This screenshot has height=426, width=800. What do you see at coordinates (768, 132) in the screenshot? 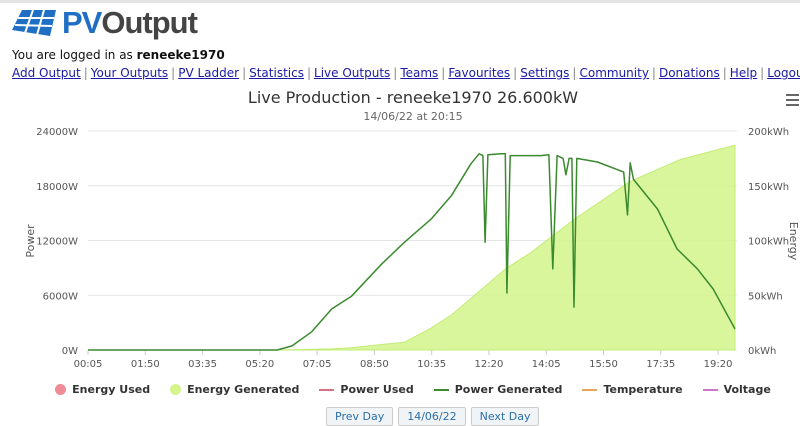
I see `y2-tick-label: 200kWh` at bounding box center [768, 132].